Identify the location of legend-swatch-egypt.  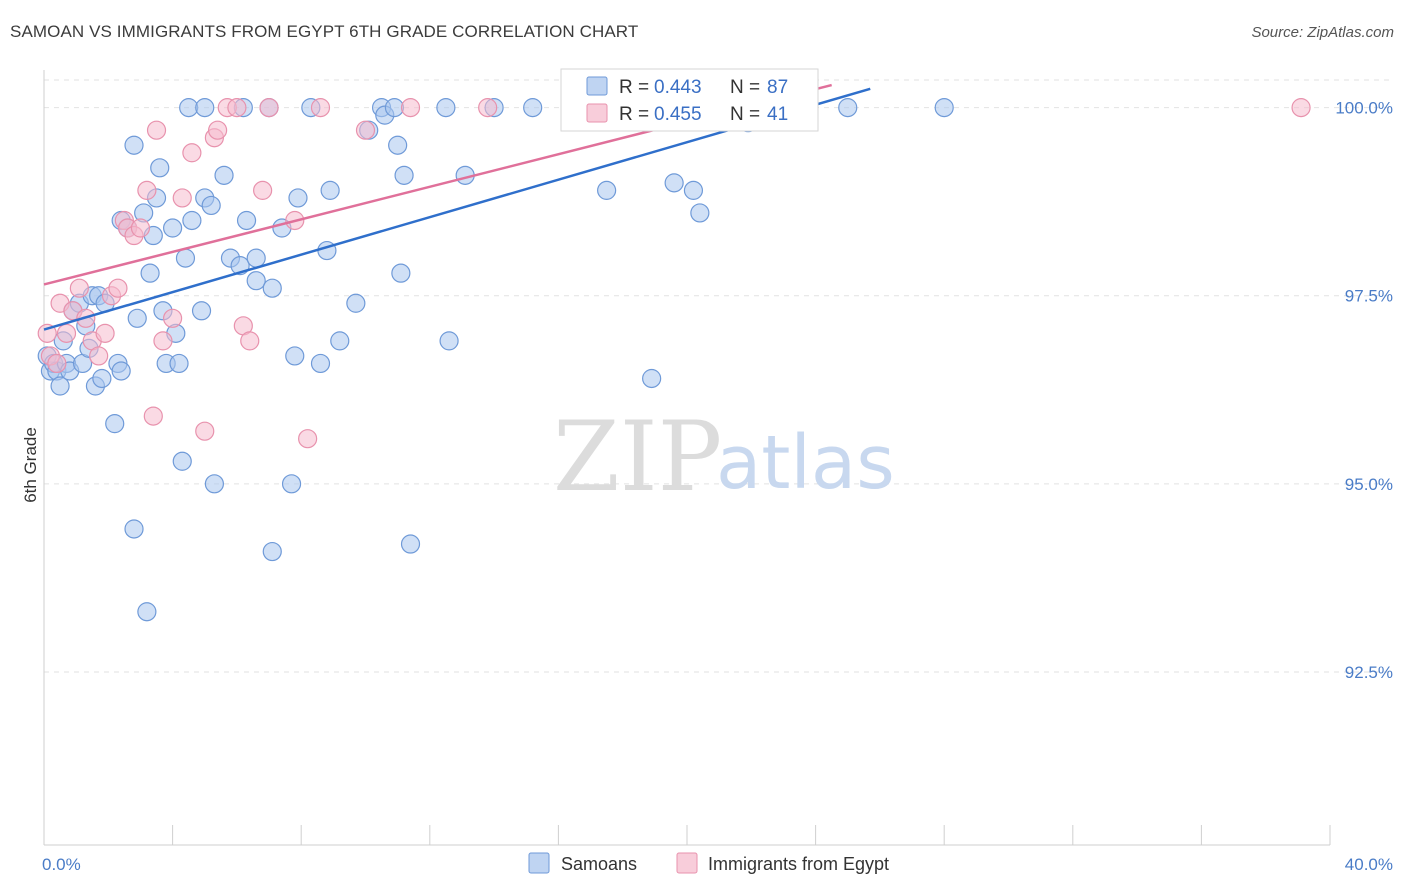
(597, 113).